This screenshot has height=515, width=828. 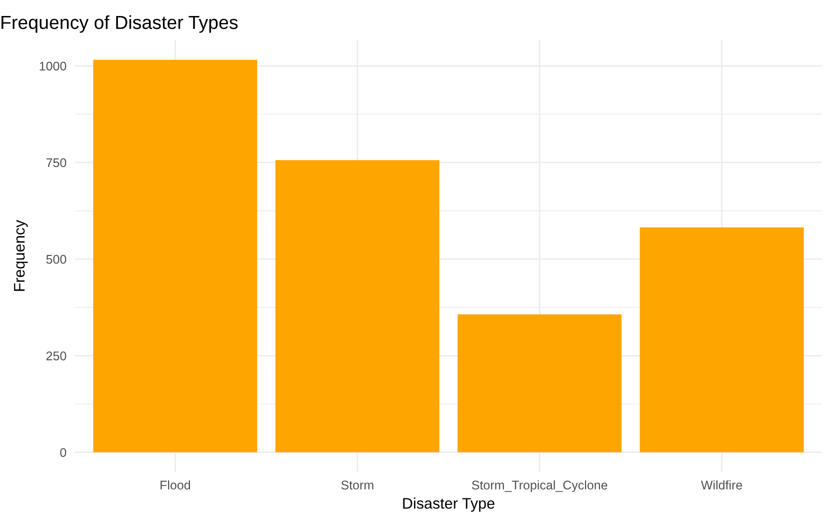 What do you see at coordinates (21, 255) in the screenshot?
I see `y-axis-title: Frequency` at bounding box center [21, 255].